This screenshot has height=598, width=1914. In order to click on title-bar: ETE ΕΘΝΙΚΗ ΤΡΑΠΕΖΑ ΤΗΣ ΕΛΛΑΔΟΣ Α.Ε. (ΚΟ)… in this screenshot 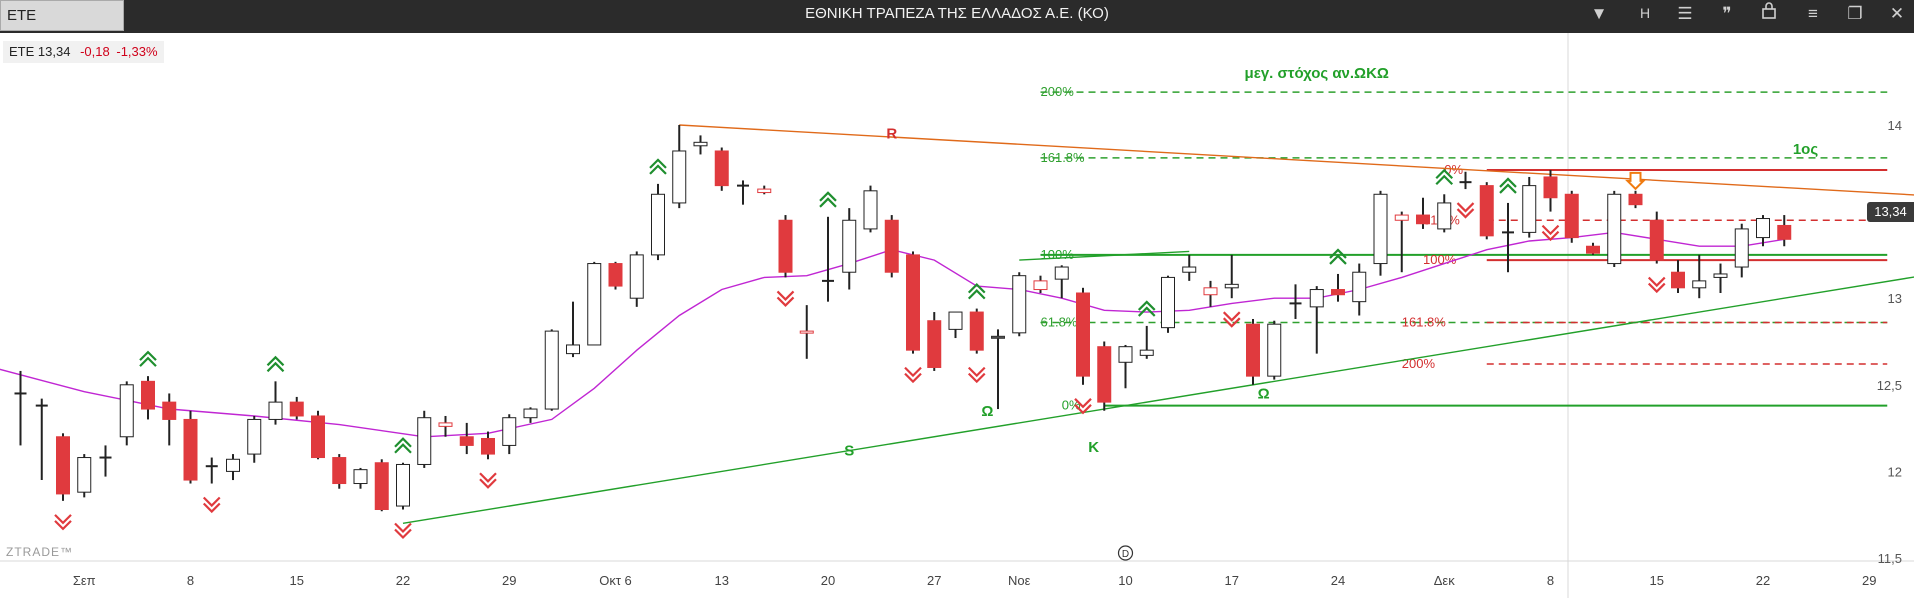, I will do `click(957, 16)`.